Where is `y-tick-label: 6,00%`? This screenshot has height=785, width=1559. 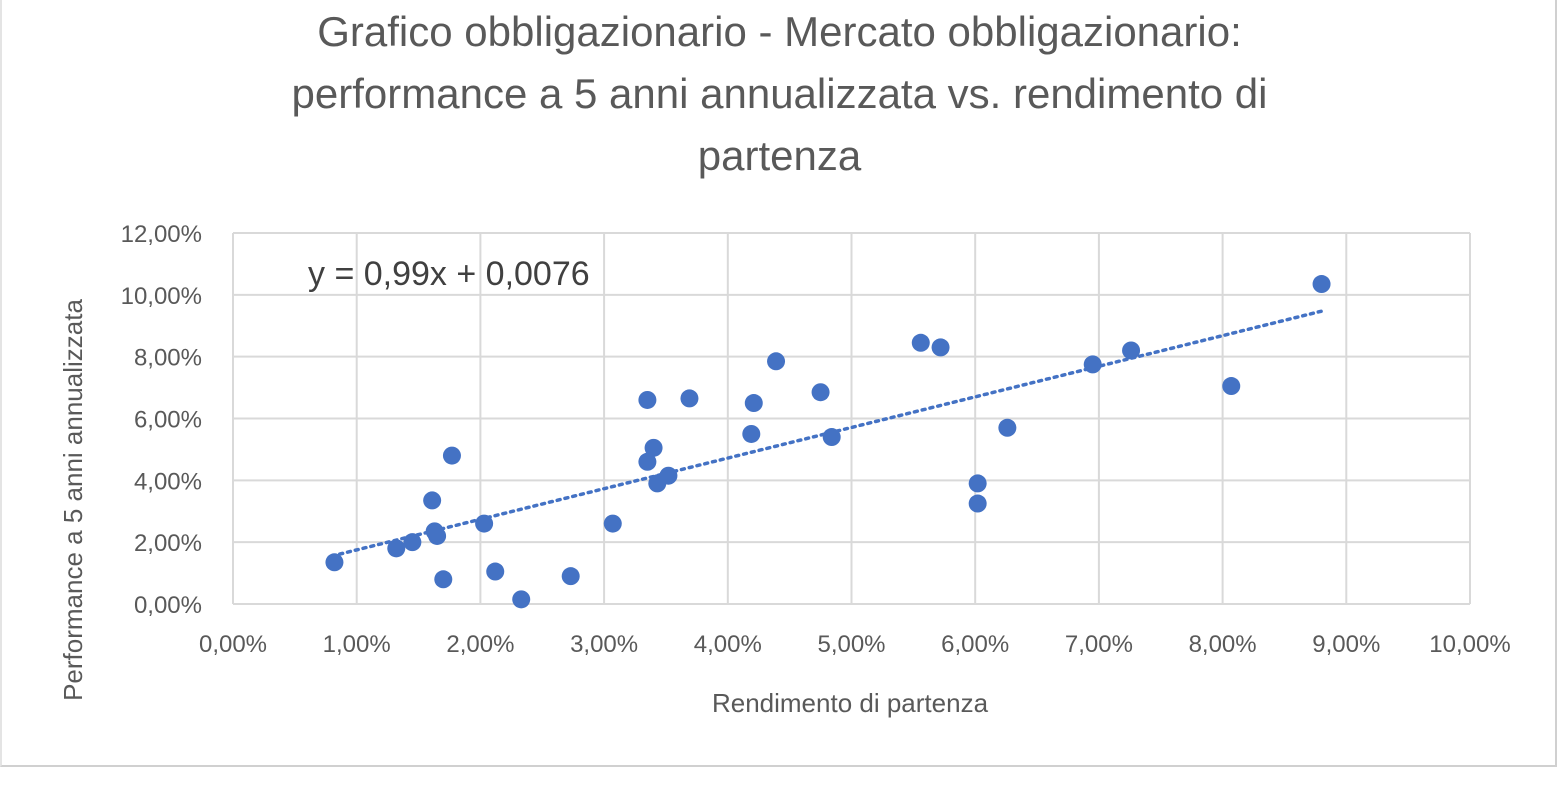
y-tick-label: 6,00% is located at coordinates (168, 420).